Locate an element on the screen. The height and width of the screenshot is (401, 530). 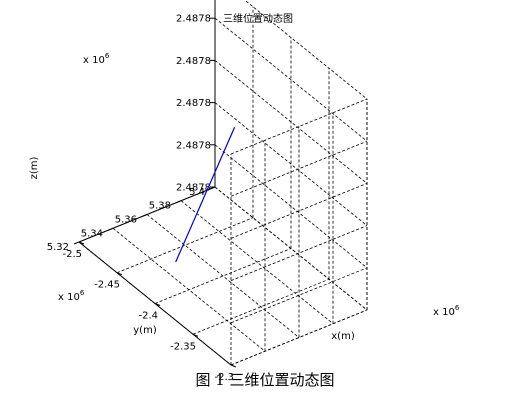
figure-caption: 图 1 三维位置动态图 is located at coordinates (265, 380).